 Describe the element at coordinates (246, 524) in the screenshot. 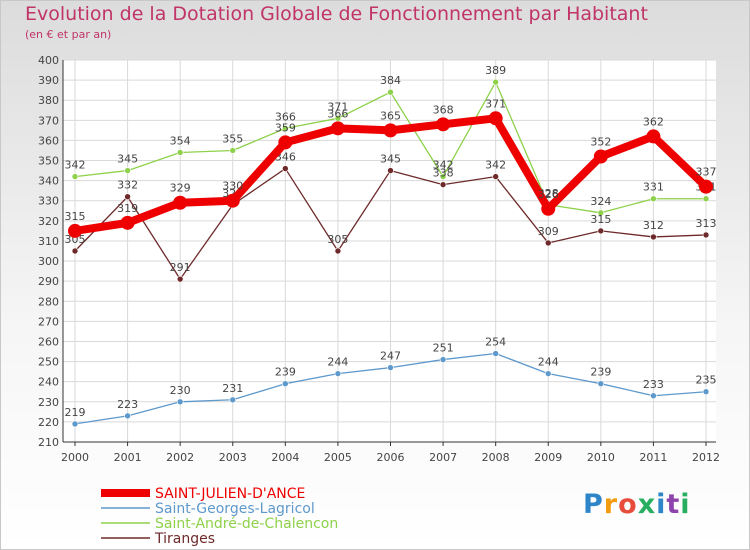

I see `legend-label: Saint-André-de-Chalencon` at that location.